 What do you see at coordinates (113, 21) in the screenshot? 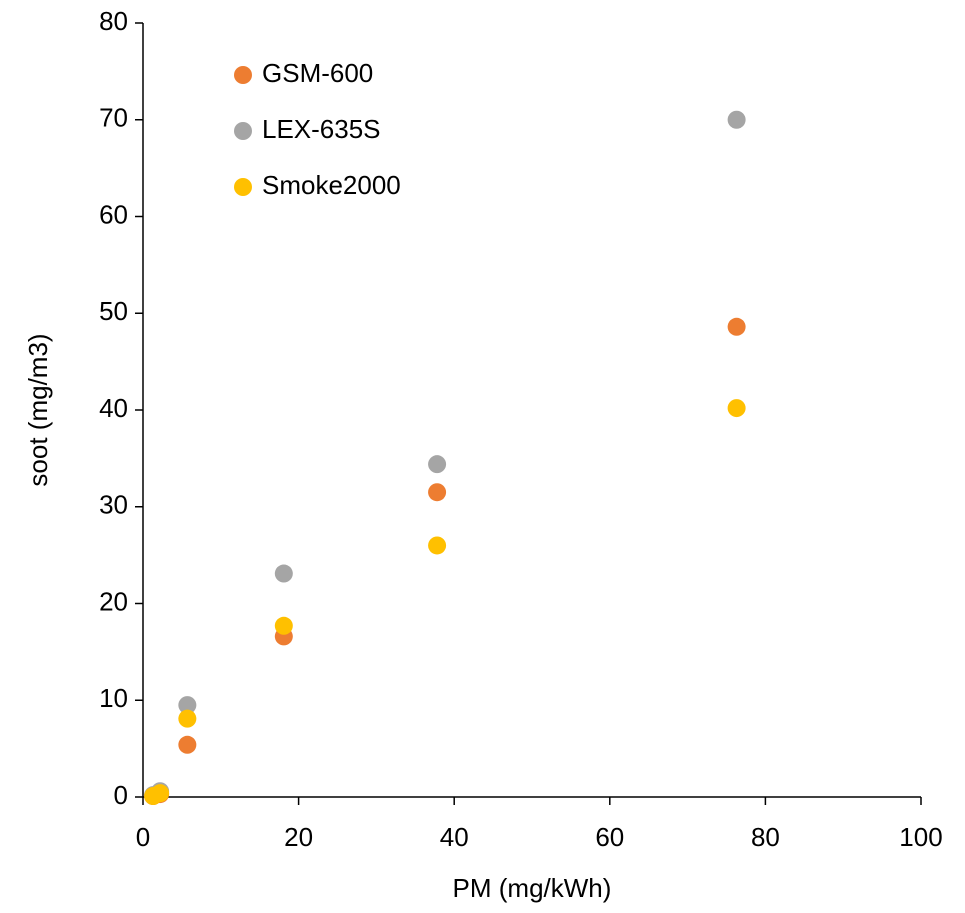
I see `y-tick-label: 80` at bounding box center [113, 21].